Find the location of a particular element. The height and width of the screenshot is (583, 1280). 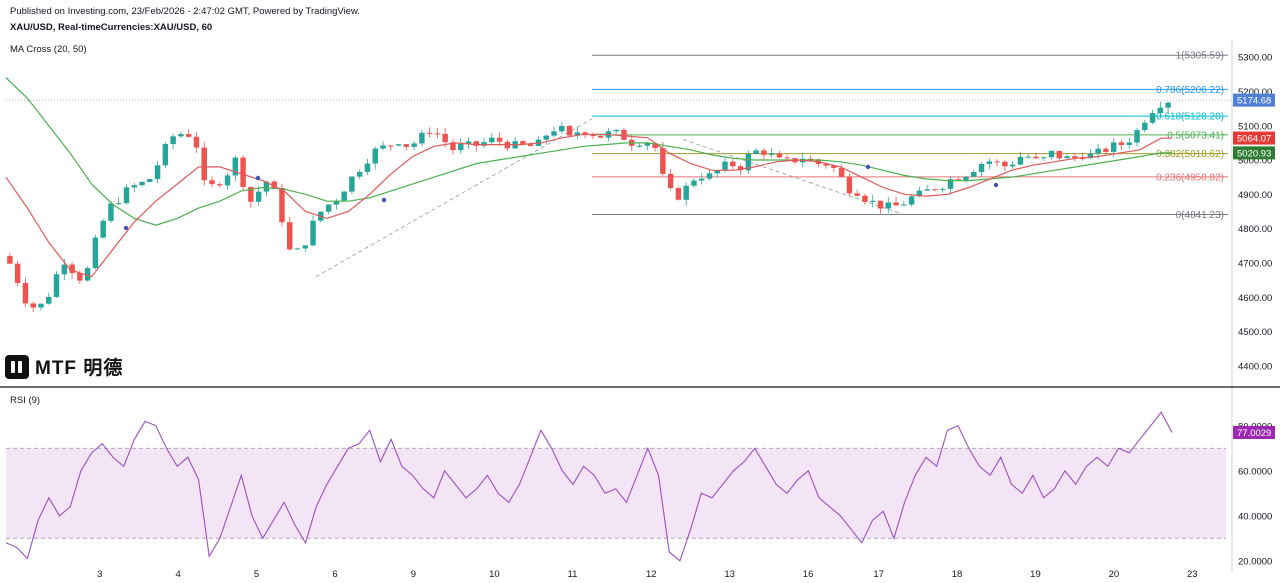

price-tick-label: 4600.00 is located at coordinates (1255, 298).